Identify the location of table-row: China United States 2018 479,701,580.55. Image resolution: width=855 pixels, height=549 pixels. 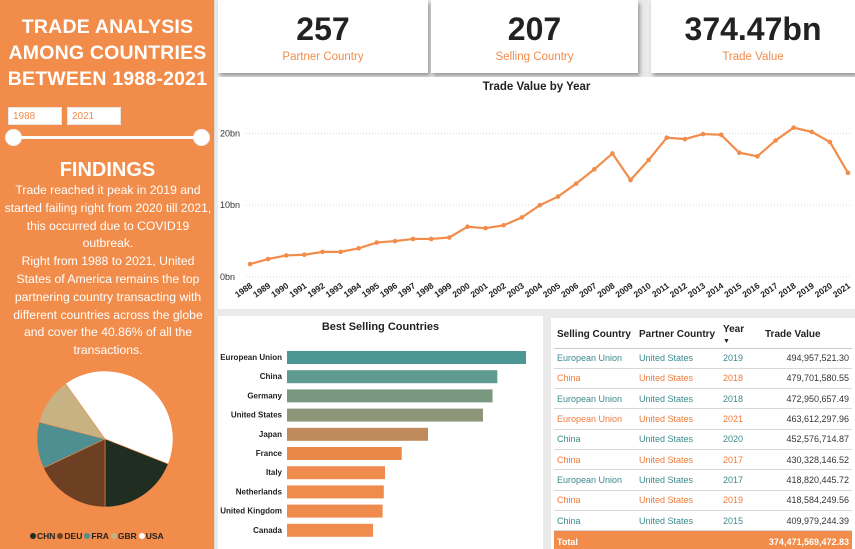
(703, 379).